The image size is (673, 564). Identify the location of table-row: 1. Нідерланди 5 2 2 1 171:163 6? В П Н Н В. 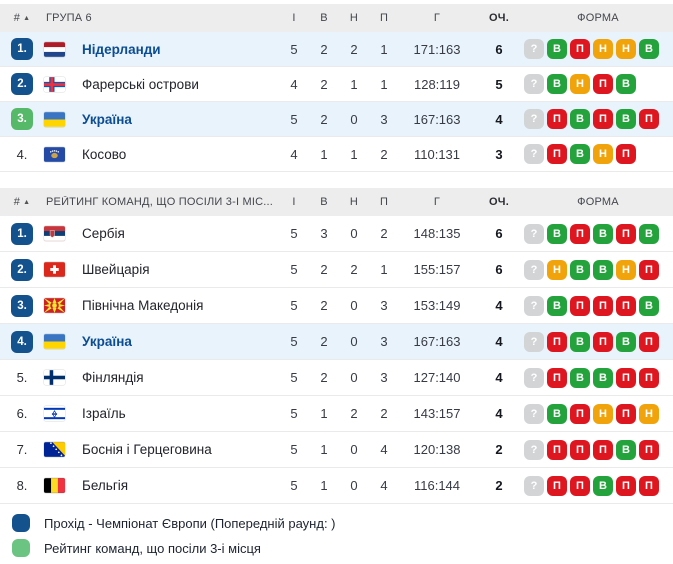
(336, 49).